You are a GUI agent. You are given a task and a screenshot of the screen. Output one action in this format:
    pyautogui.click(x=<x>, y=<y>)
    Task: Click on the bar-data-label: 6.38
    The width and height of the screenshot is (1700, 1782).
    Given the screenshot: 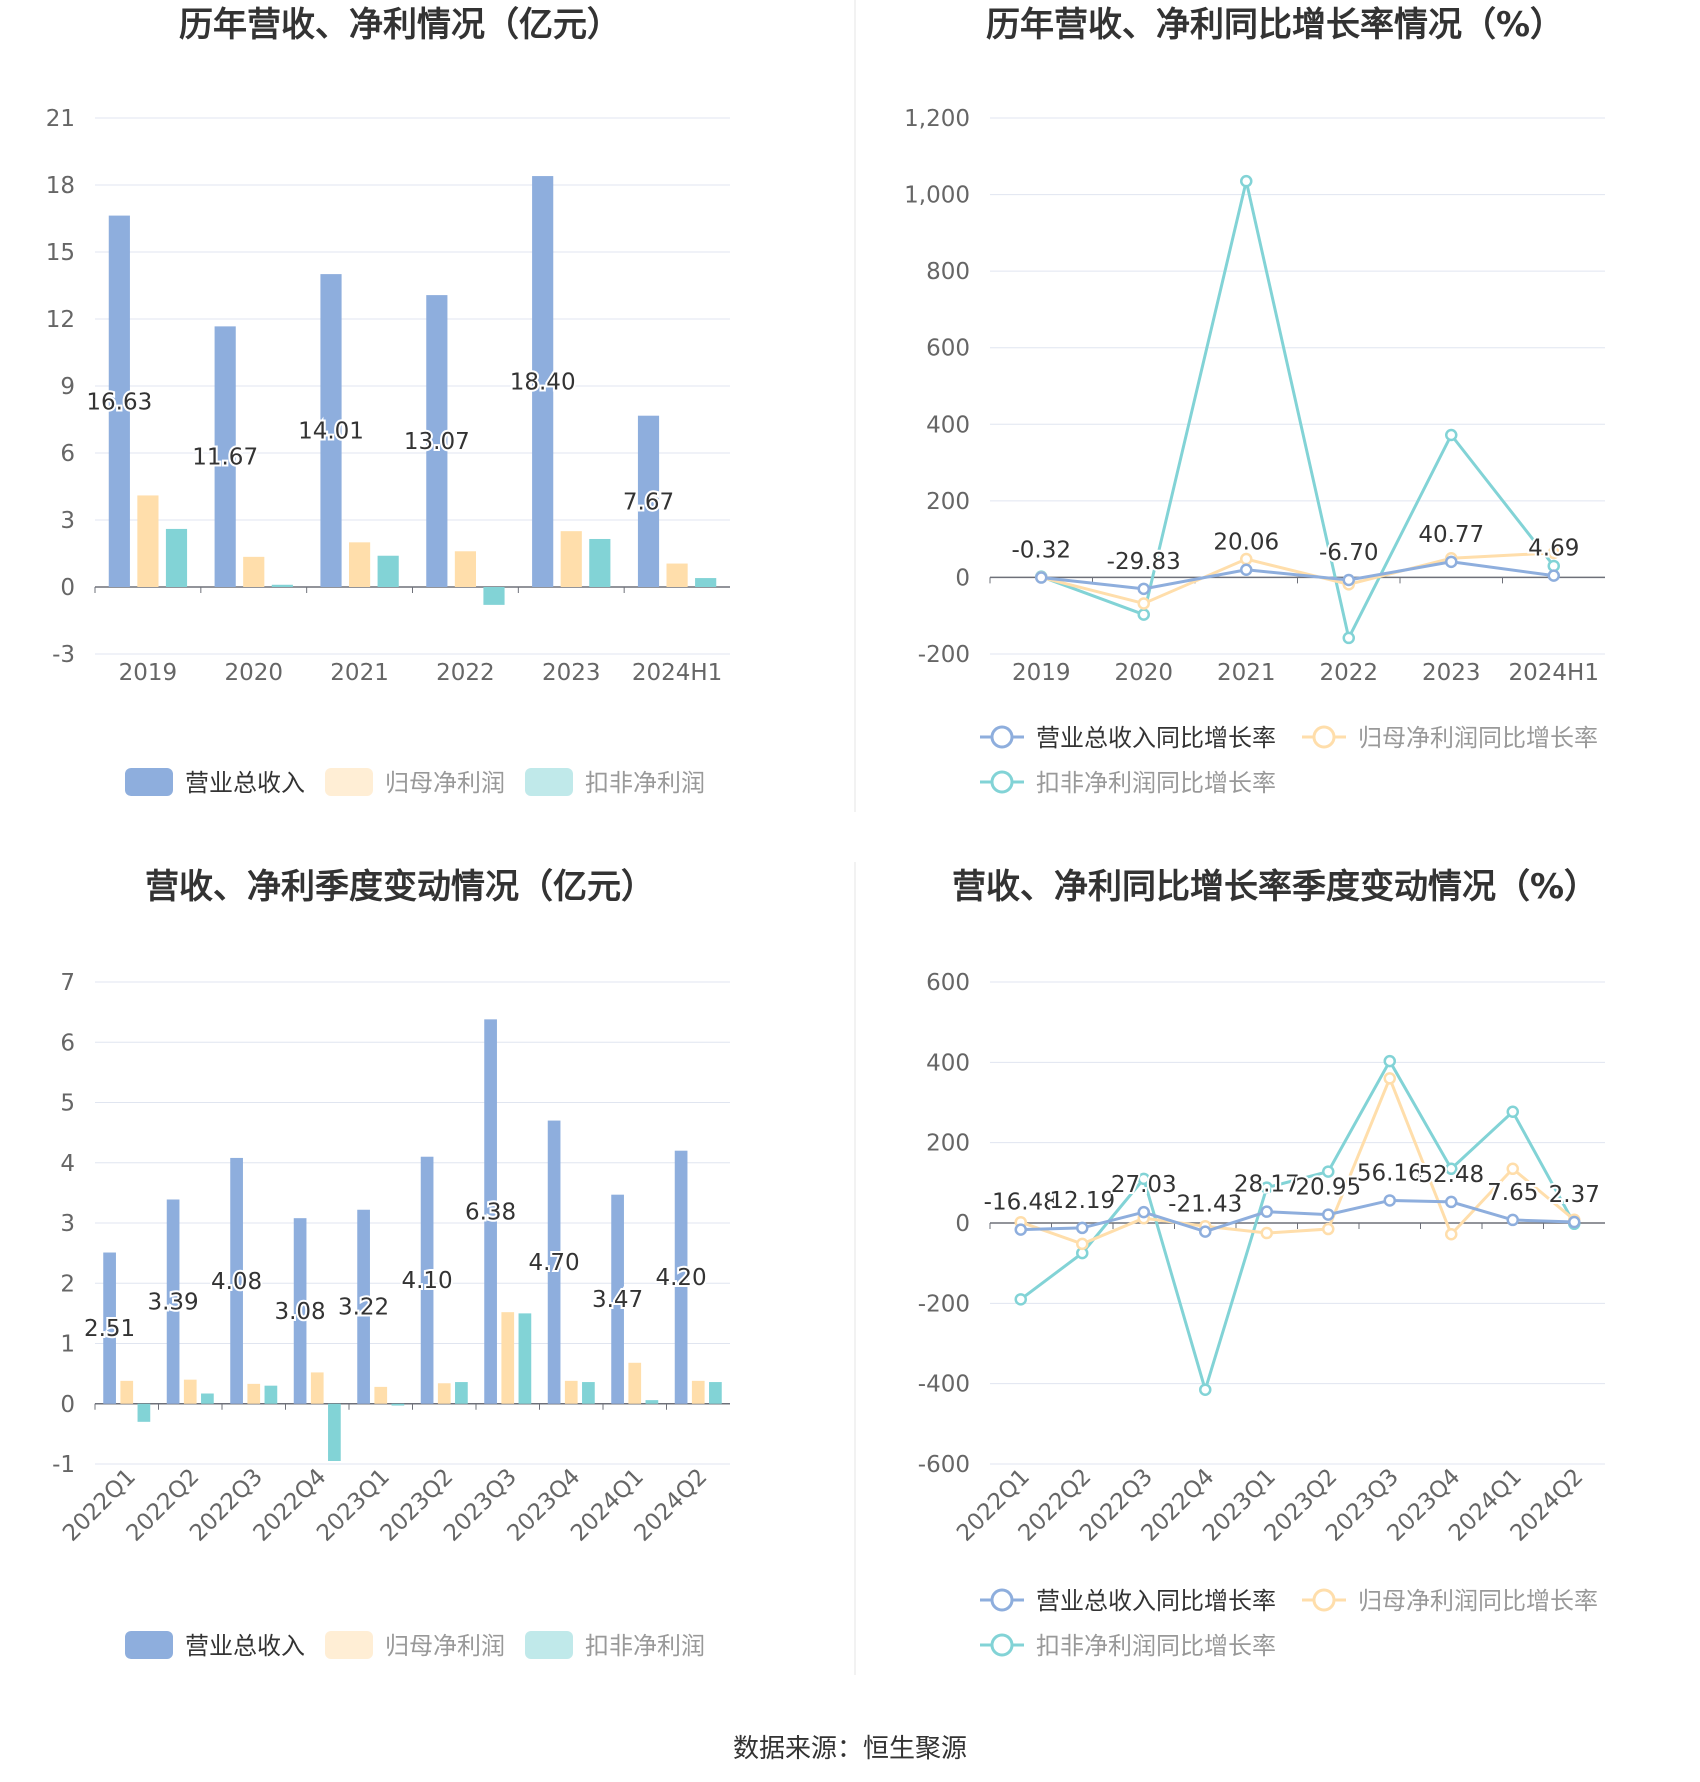 What is the action you would take?
    pyautogui.click(x=490, y=1213)
    